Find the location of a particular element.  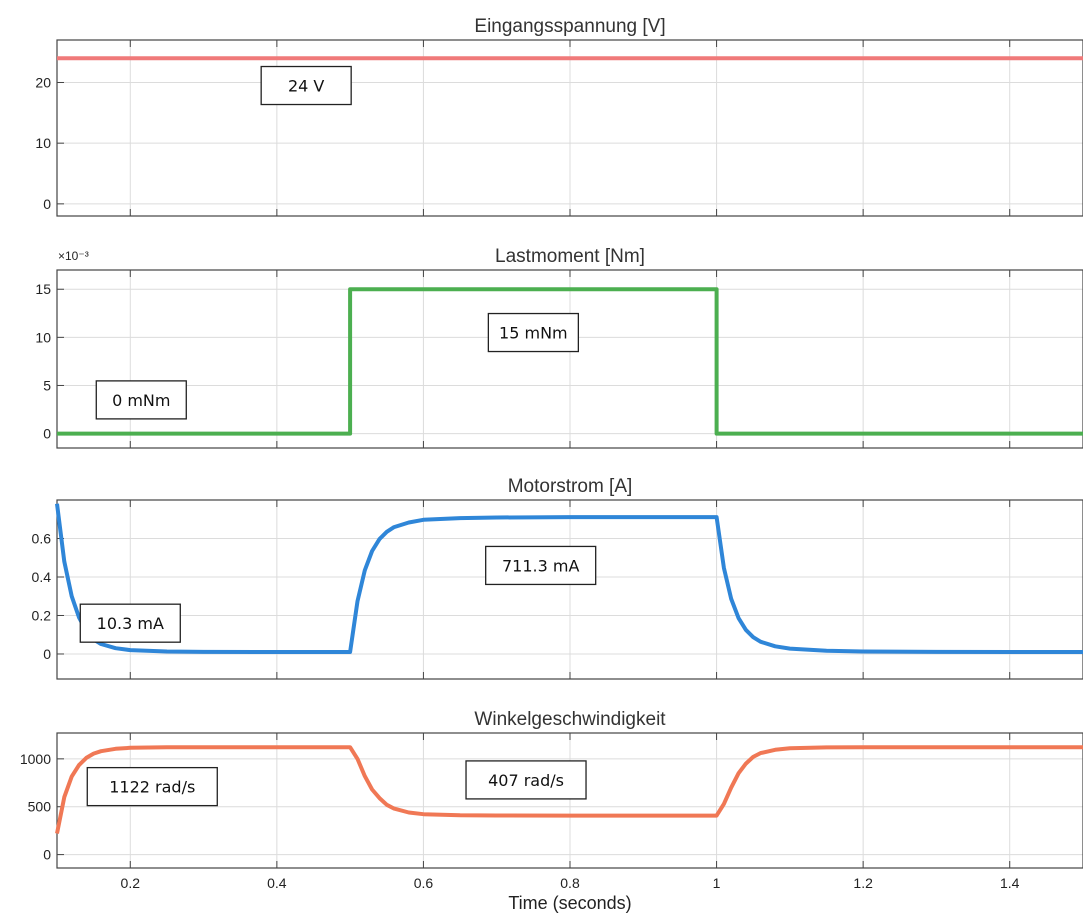

y-tick-label: 15 is located at coordinates (43, 289).